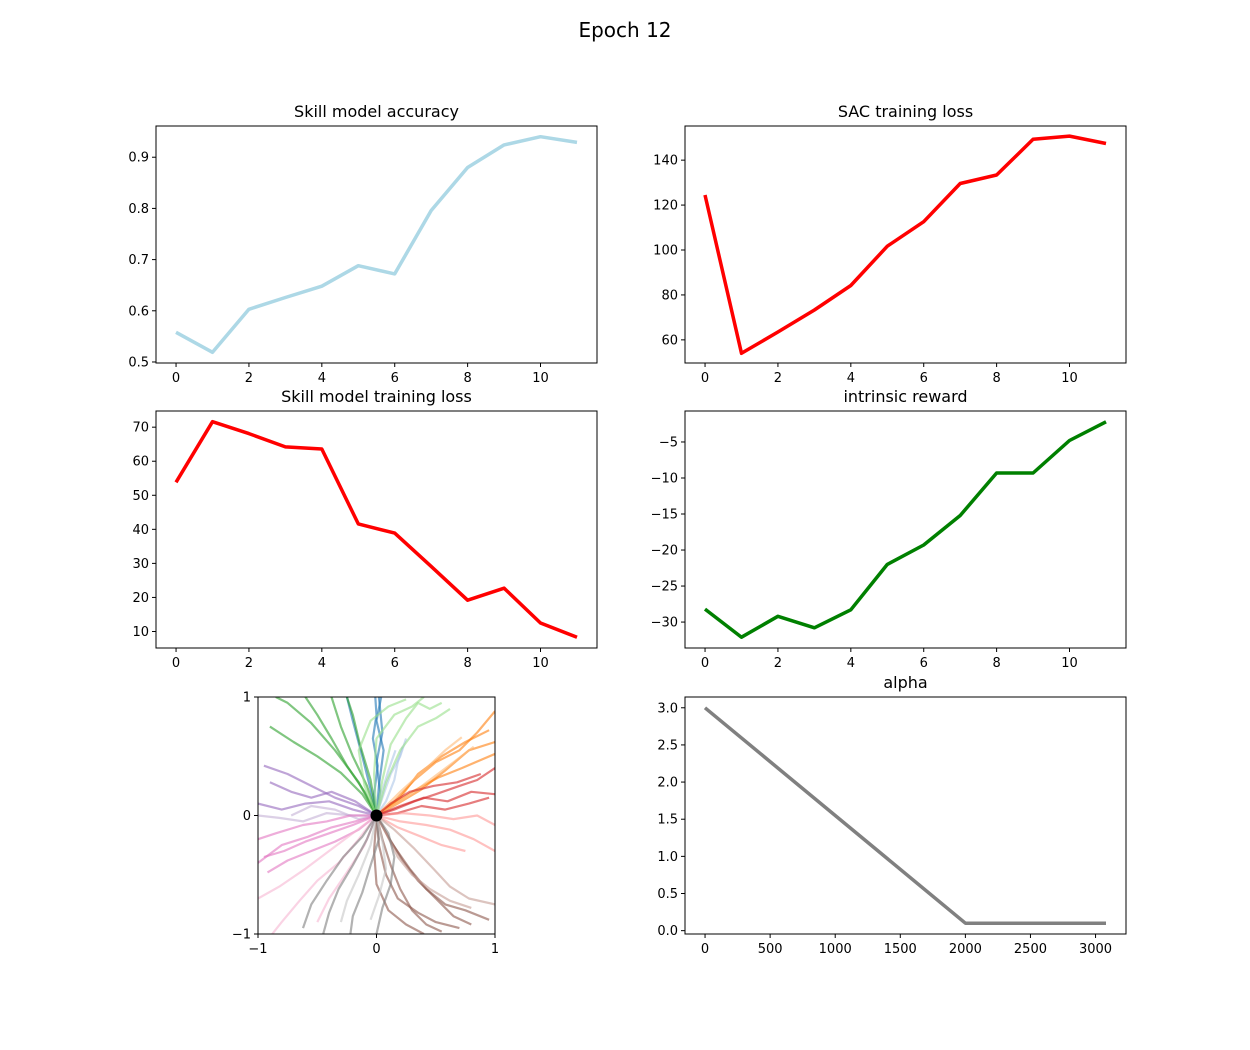 The height and width of the screenshot is (1050, 1250). What do you see at coordinates (668, 442) in the screenshot?
I see `y-tick-label: −5` at bounding box center [668, 442].